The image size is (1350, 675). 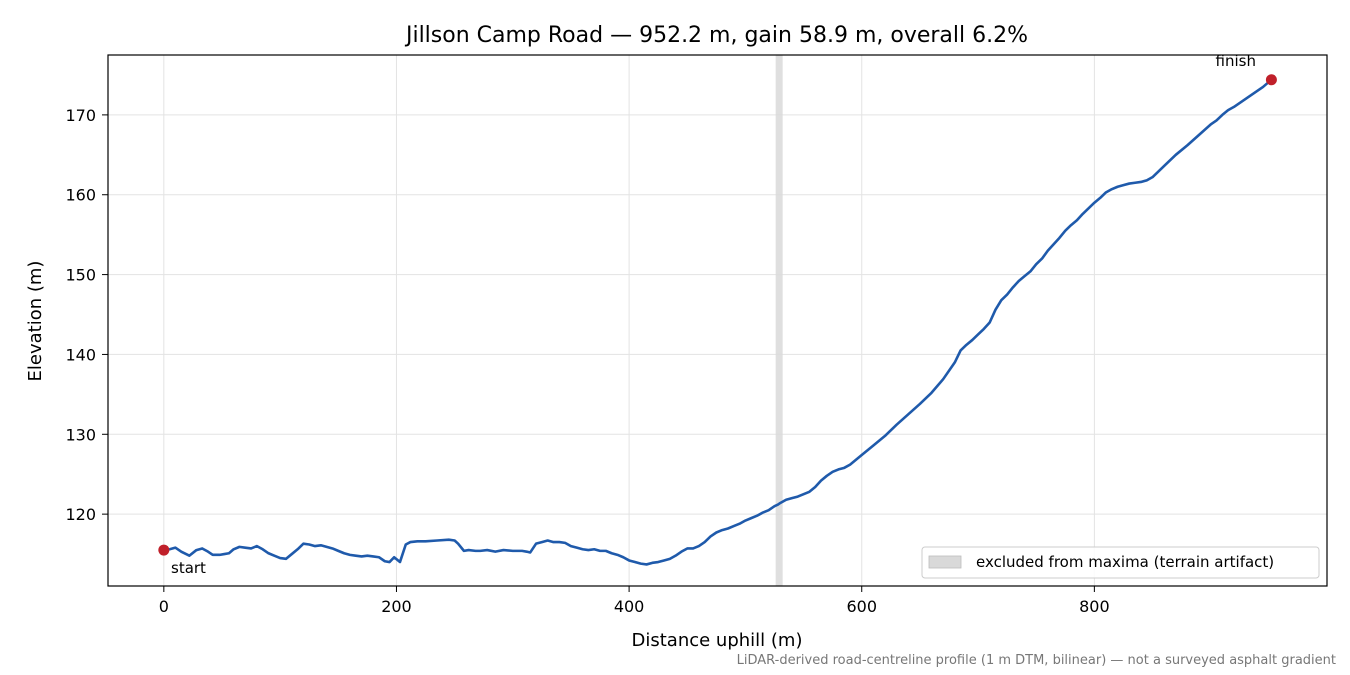 I want to click on x-tick-label: 400, so click(x=629, y=606).